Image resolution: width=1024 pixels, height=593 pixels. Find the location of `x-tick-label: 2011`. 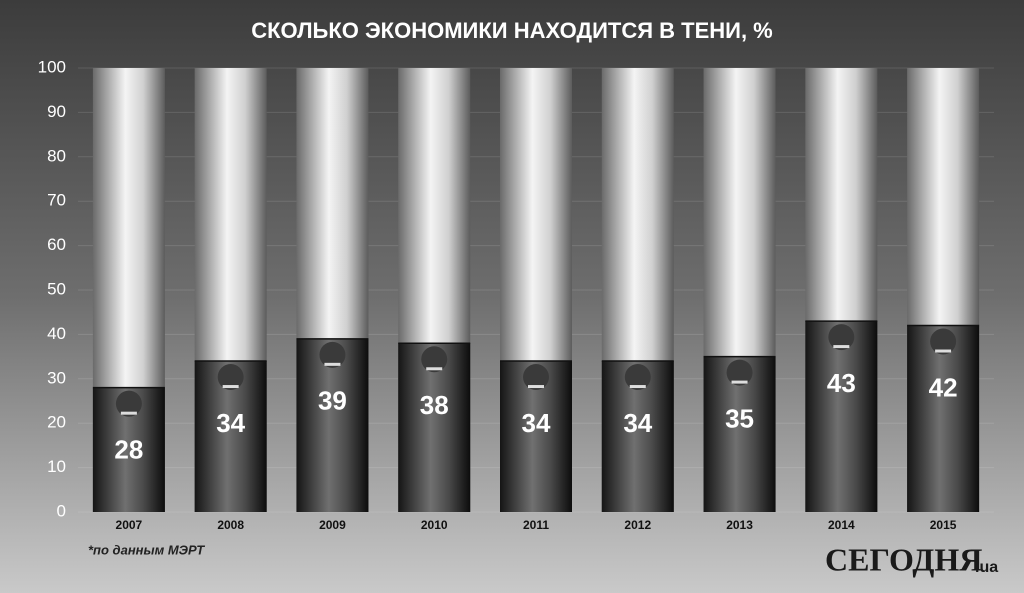

x-tick-label: 2011 is located at coordinates (536, 525).